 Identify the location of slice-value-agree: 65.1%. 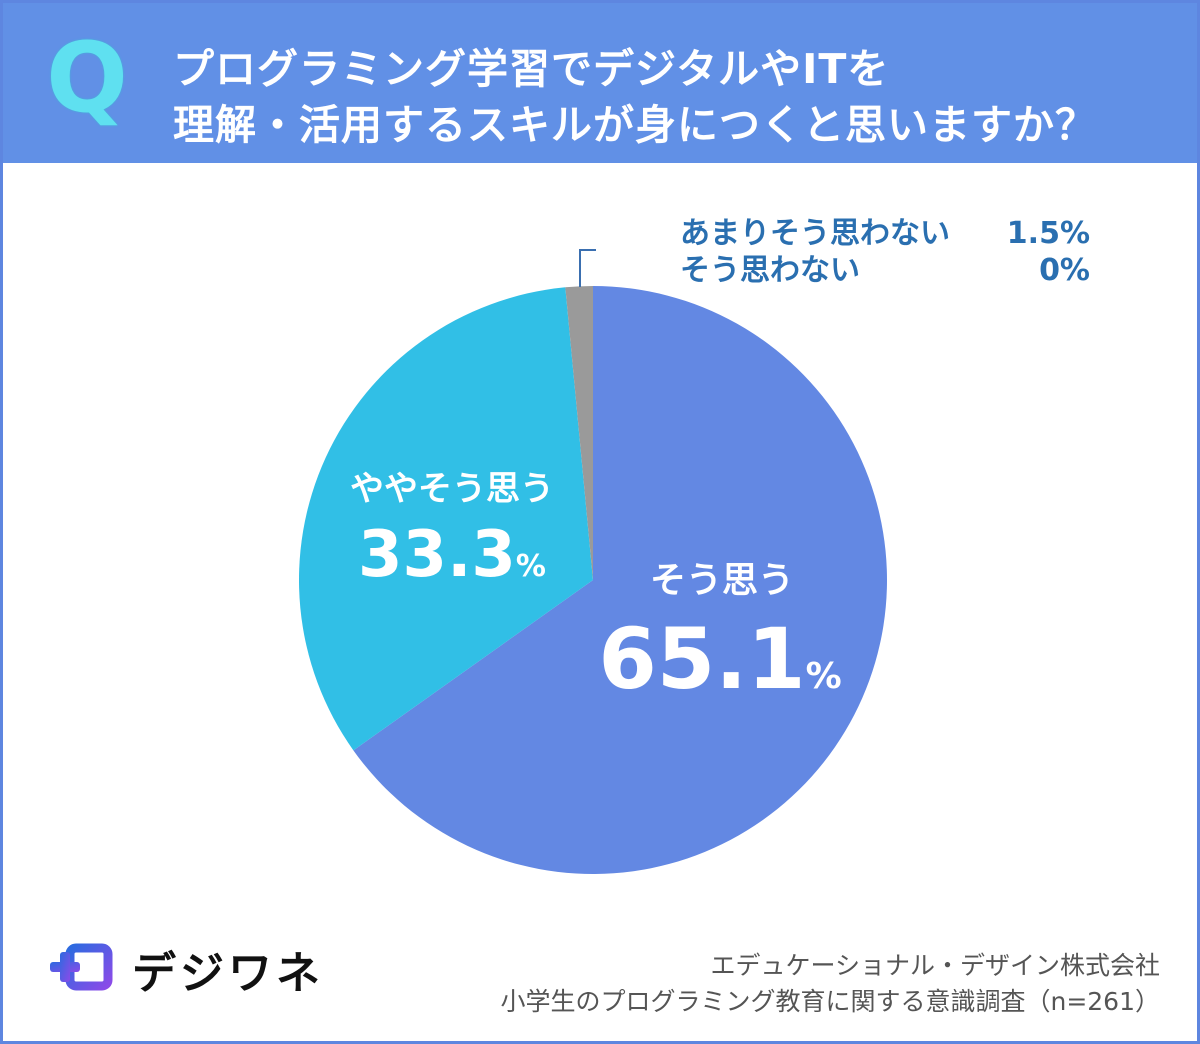
(719, 659).